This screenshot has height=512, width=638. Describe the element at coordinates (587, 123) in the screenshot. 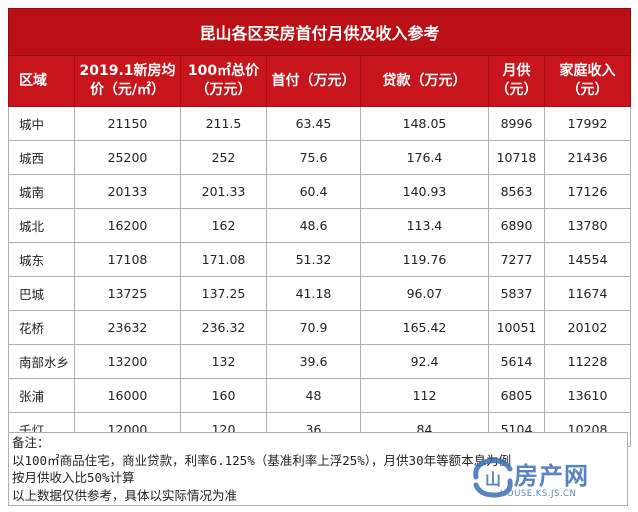

I see `value-cell: 17992` at that location.